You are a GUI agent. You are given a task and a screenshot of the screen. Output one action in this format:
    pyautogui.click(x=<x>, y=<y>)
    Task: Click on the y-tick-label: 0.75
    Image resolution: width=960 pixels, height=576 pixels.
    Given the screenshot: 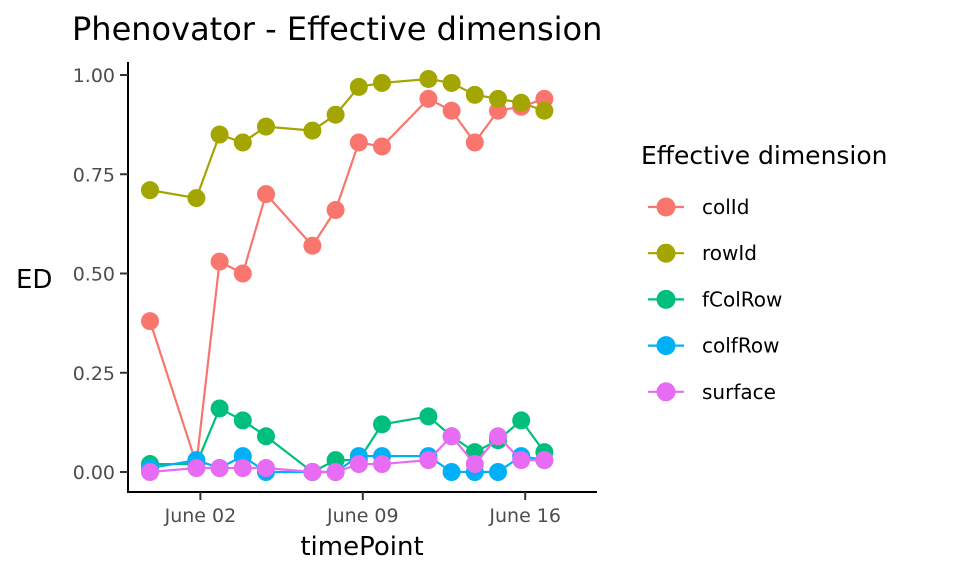 What is the action you would take?
    pyautogui.click(x=94, y=175)
    